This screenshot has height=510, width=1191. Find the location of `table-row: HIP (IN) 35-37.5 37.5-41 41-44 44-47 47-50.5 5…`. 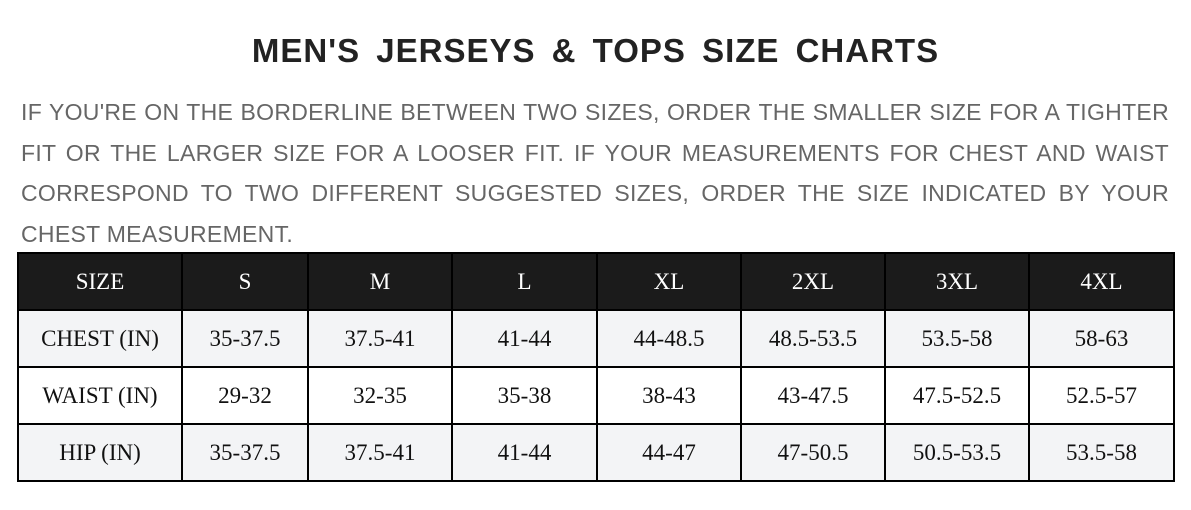

table-row: HIP (IN) 35-37.5 37.5-41 41-44 44-47 47-50.5 5… is located at coordinates (596, 452).